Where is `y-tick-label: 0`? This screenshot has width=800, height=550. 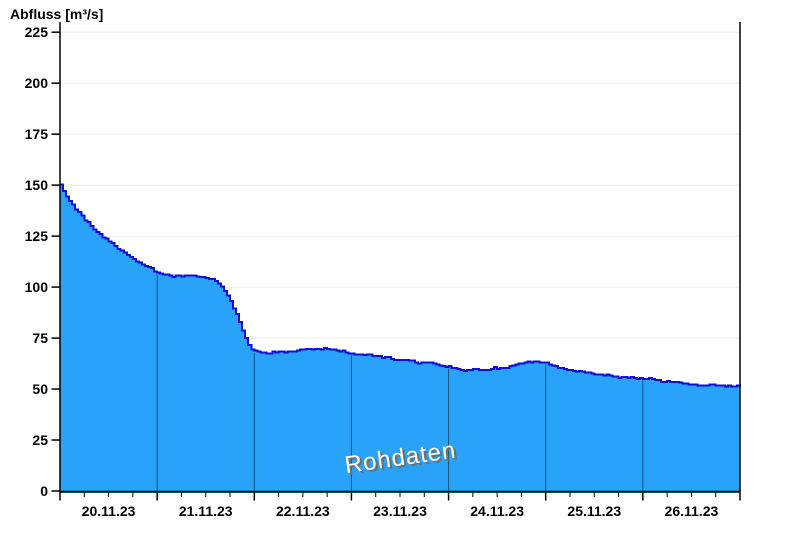 y-tick-label: 0 is located at coordinates (44, 491).